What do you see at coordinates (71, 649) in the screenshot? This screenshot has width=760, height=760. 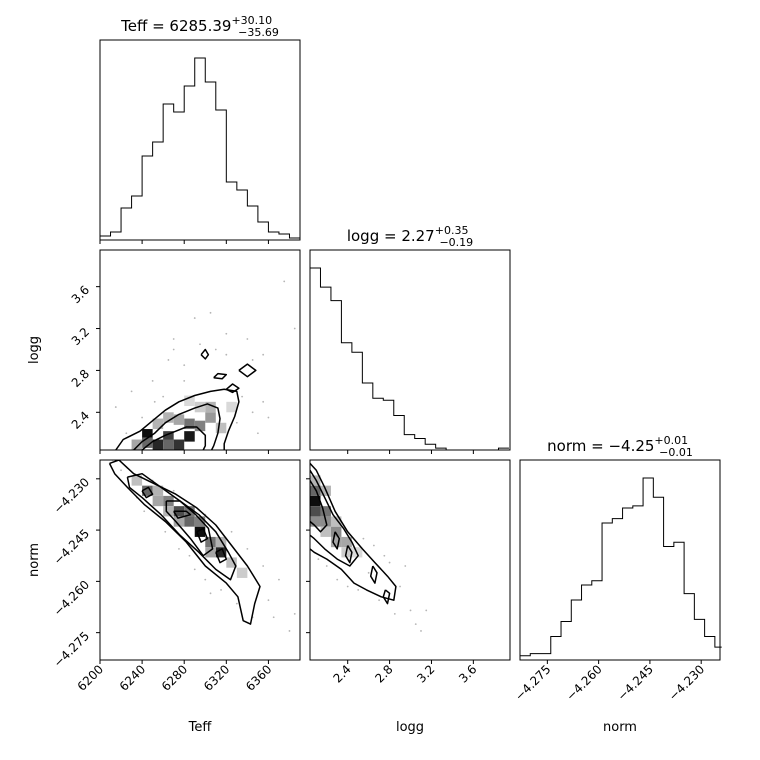 I see `y-tick-label: −4.275` at bounding box center [71, 649].